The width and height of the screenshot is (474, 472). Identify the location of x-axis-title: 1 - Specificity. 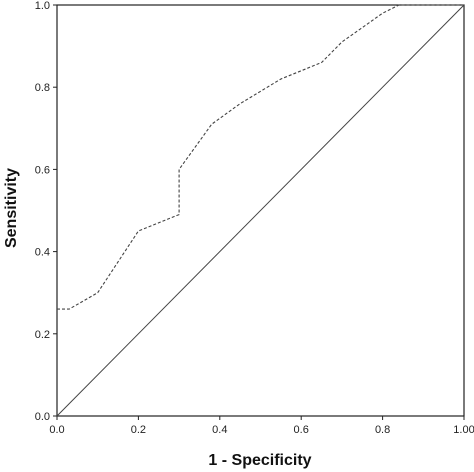
(259, 460).